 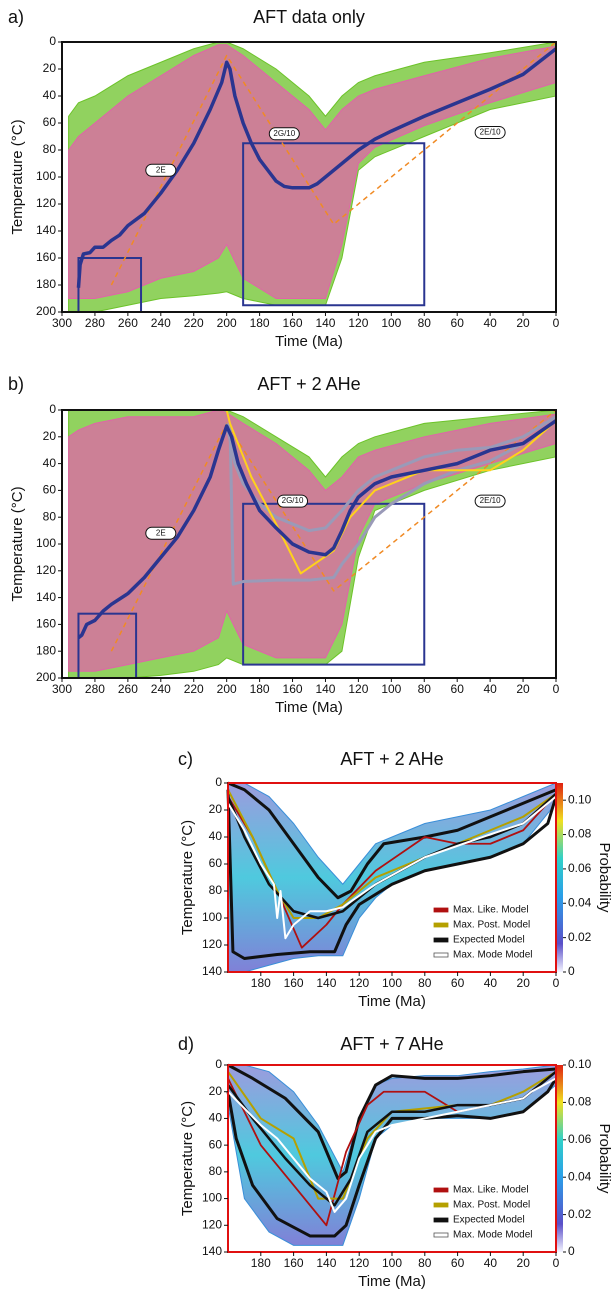 What do you see at coordinates (580, 834) in the screenshot?
I see `y2-tick-label: 0.08` at bounding box center [580, 834].